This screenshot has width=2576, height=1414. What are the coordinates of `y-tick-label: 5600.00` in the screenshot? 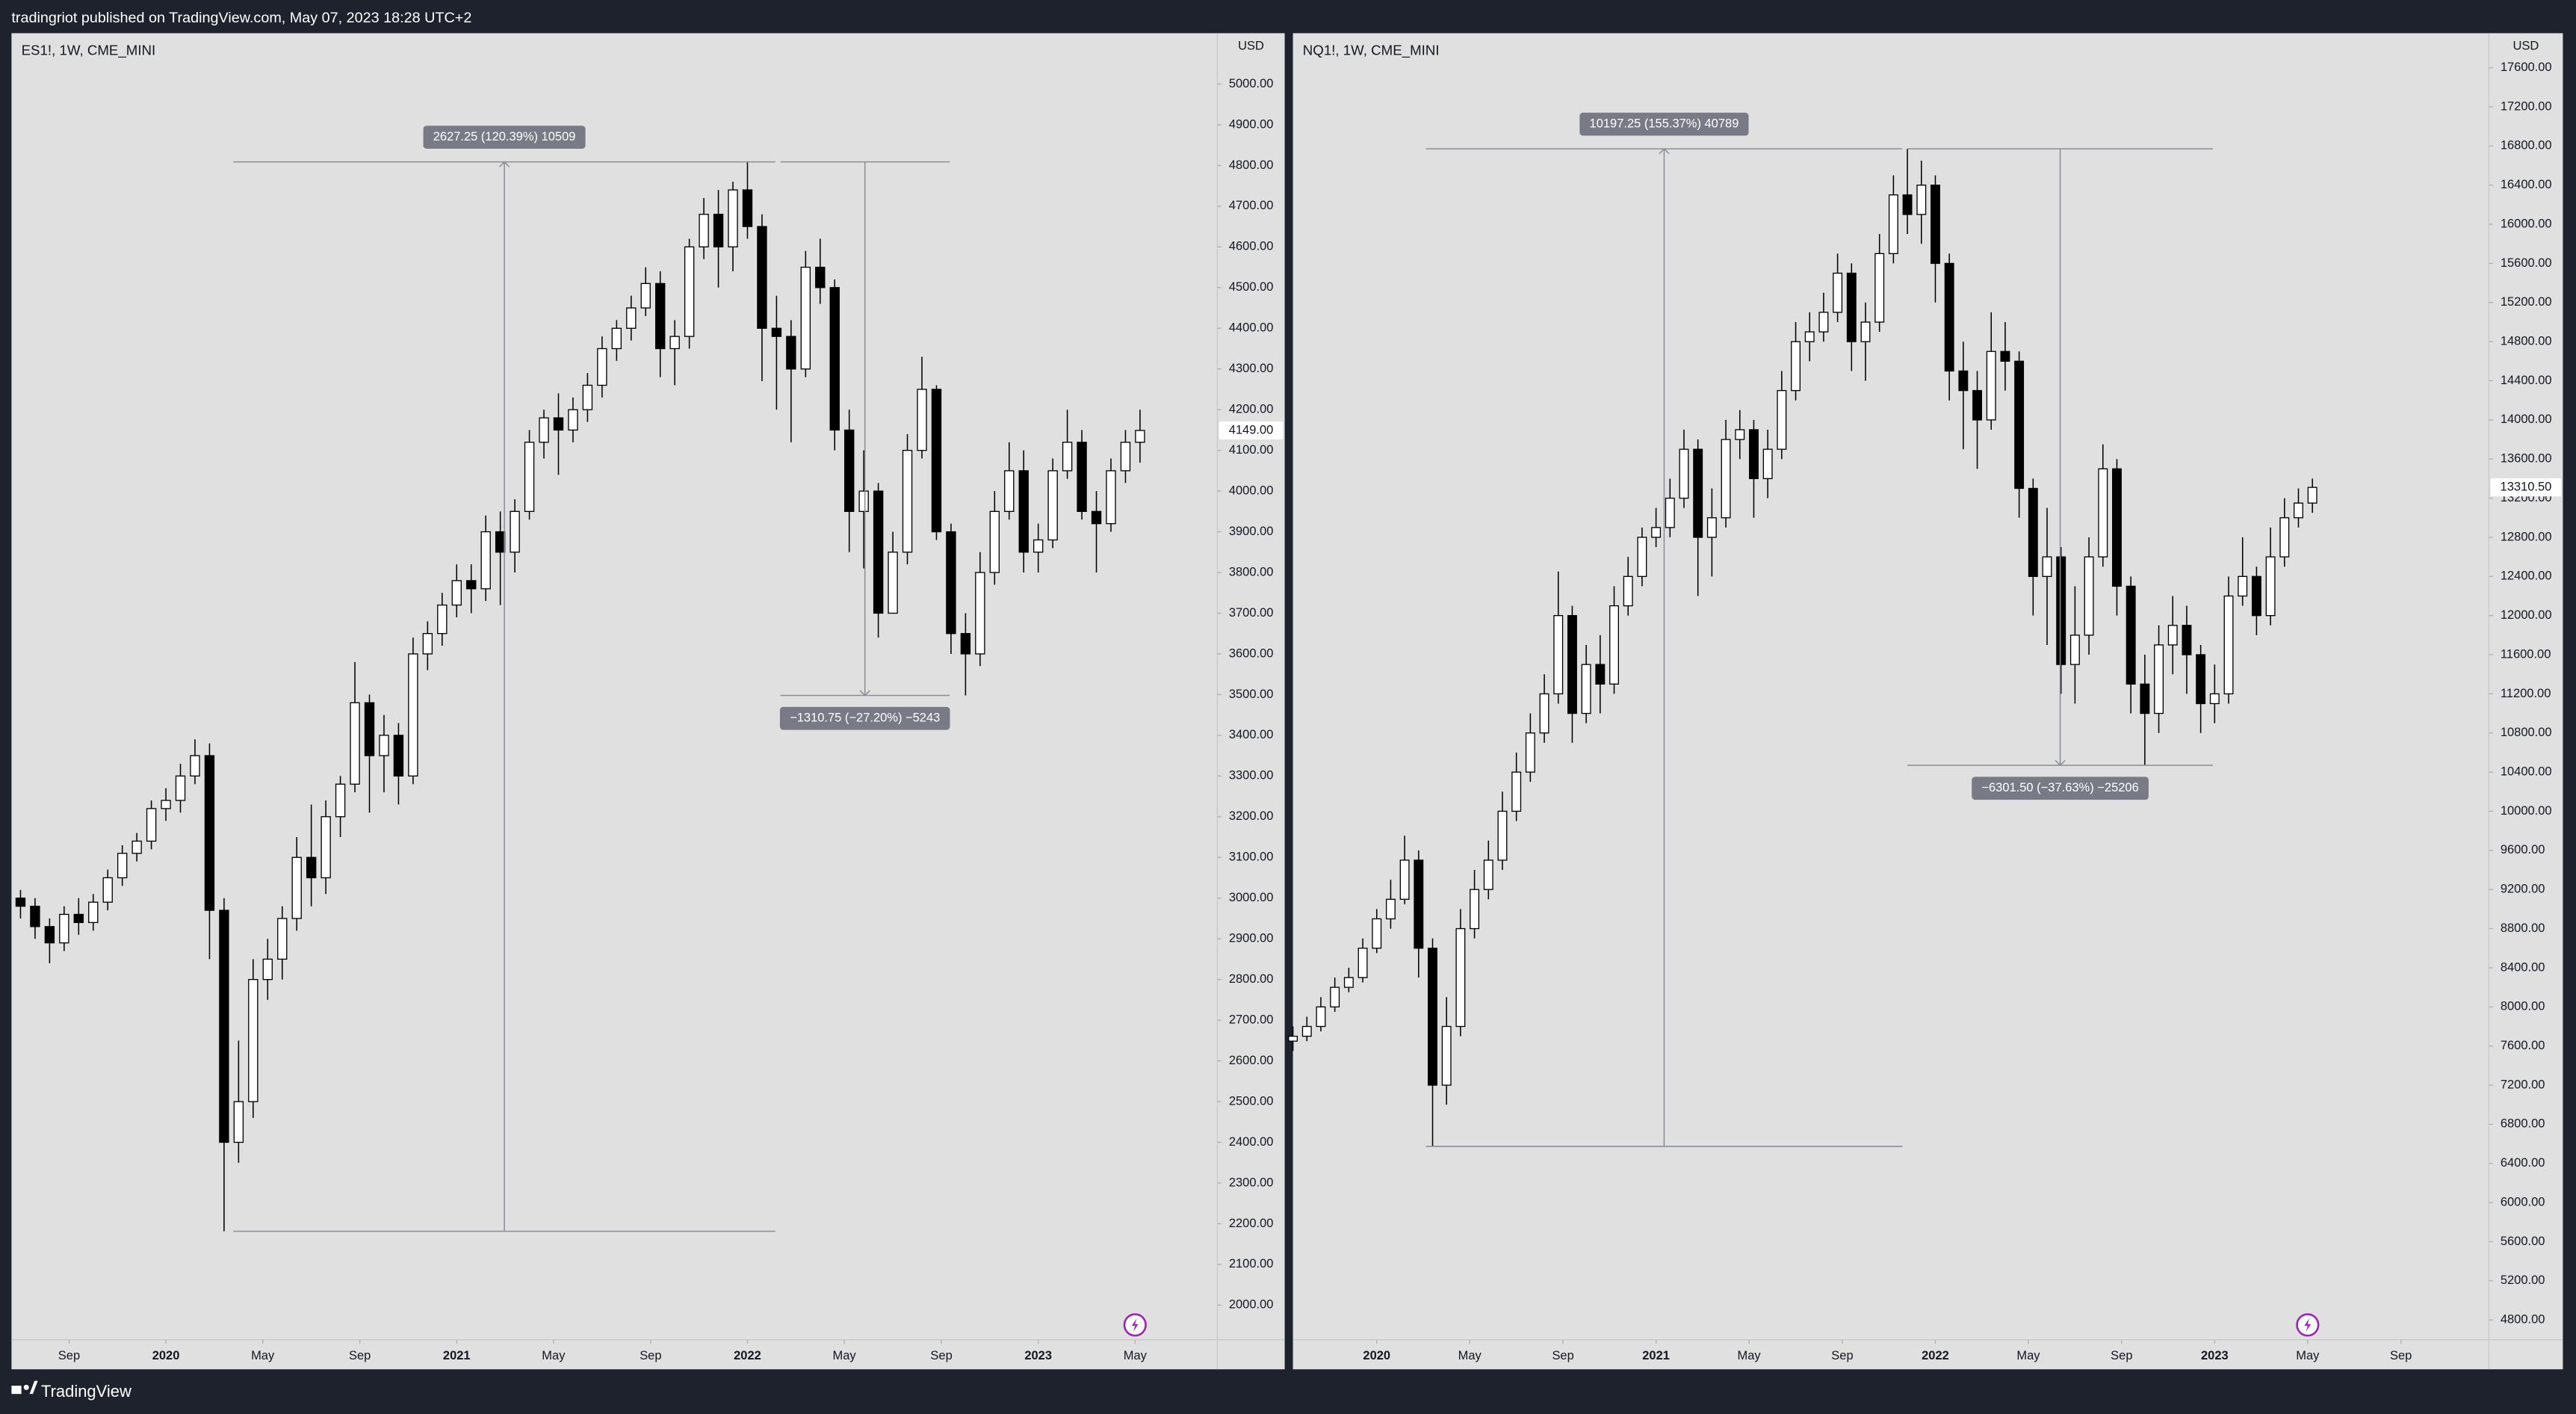 It's located at (2523, 1241).